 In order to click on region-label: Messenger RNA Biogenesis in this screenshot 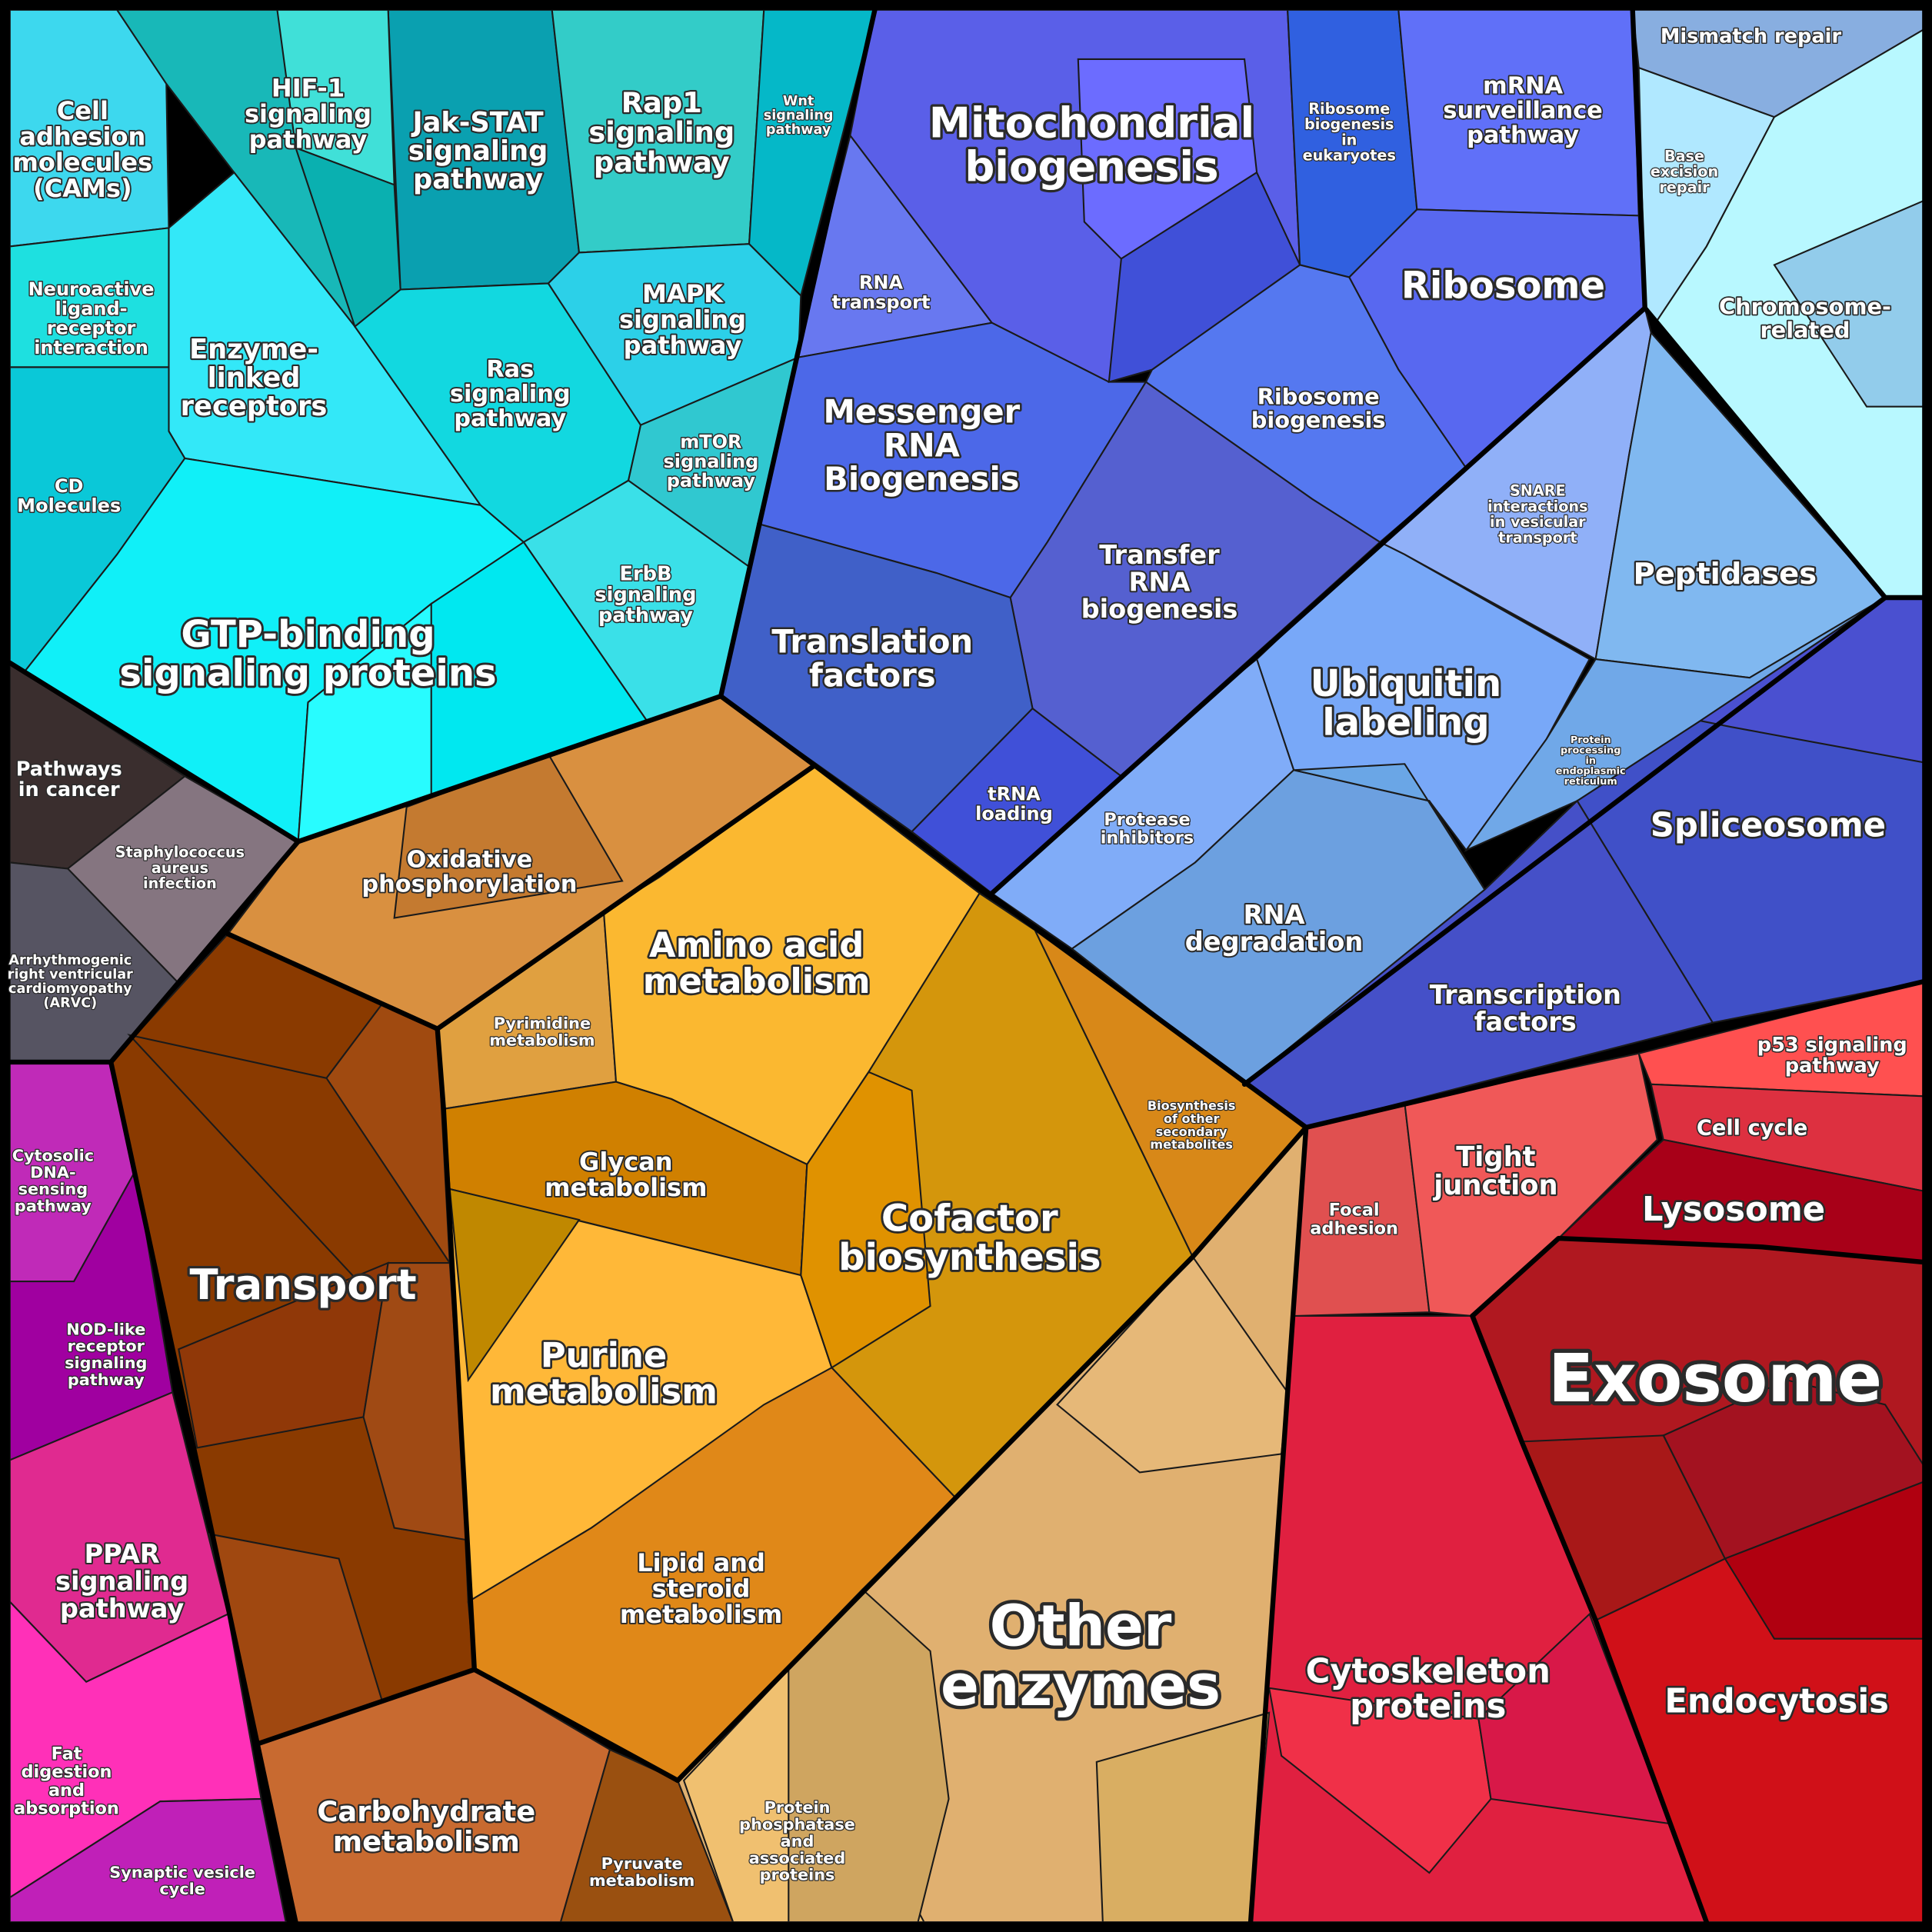, I will do `click(921, 445)`.